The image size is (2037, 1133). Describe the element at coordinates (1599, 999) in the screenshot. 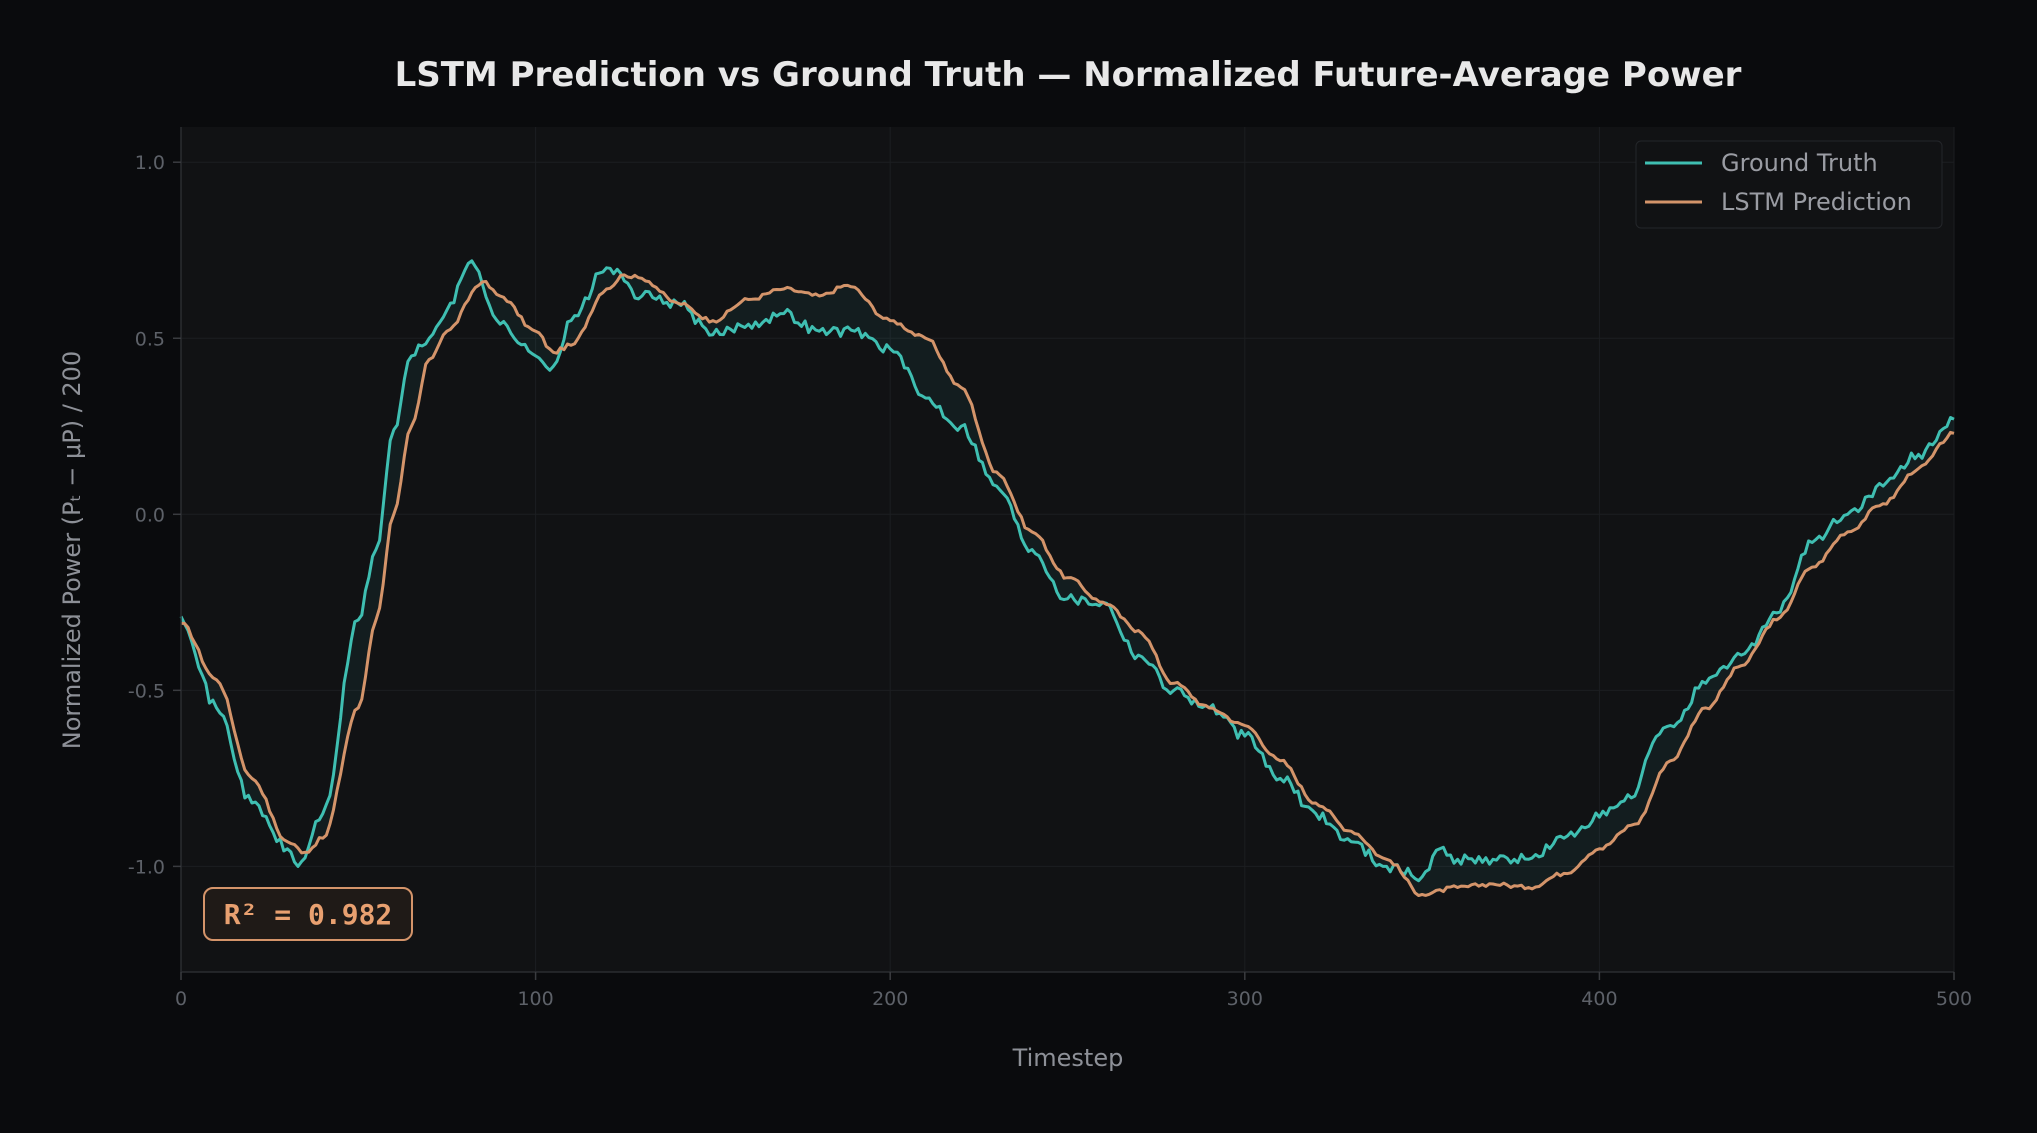

I see `x-tick-label: 400` at that location.